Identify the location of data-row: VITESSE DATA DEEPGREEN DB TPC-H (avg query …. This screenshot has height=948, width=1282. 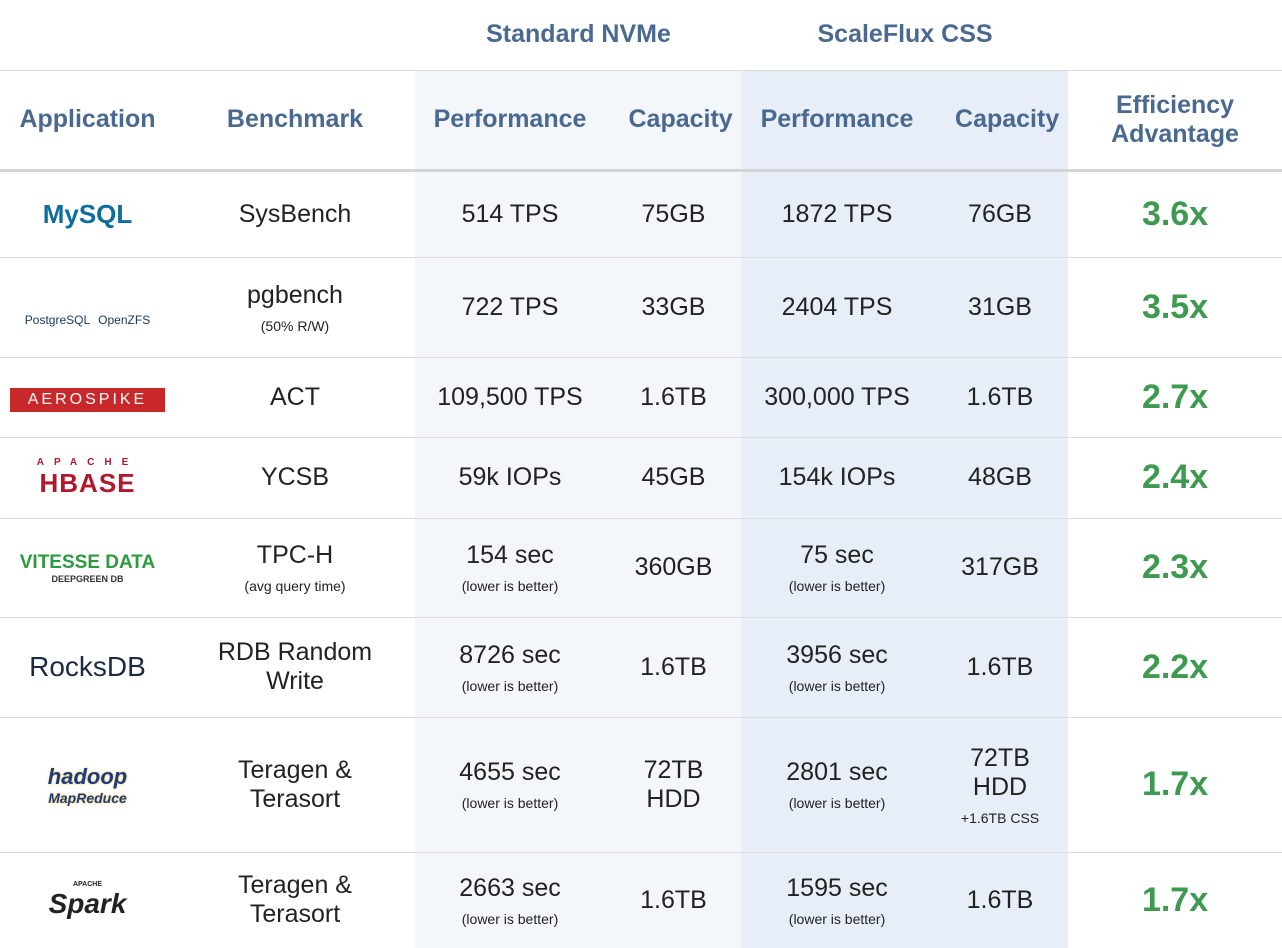
(641, 568).